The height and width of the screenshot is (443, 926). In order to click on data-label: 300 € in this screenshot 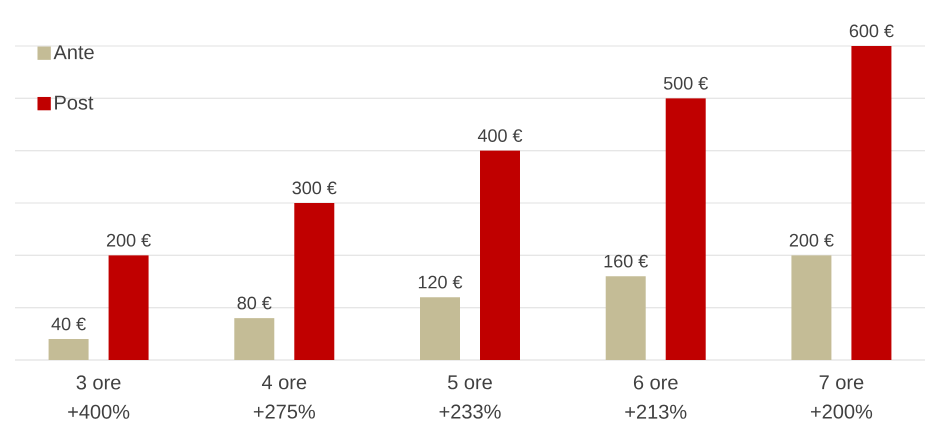, I will do `click(314, 188)`.